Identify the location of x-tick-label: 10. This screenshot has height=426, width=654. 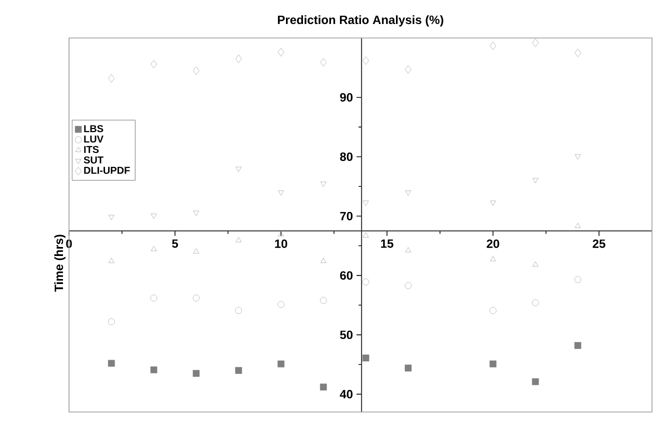
(281, 243).